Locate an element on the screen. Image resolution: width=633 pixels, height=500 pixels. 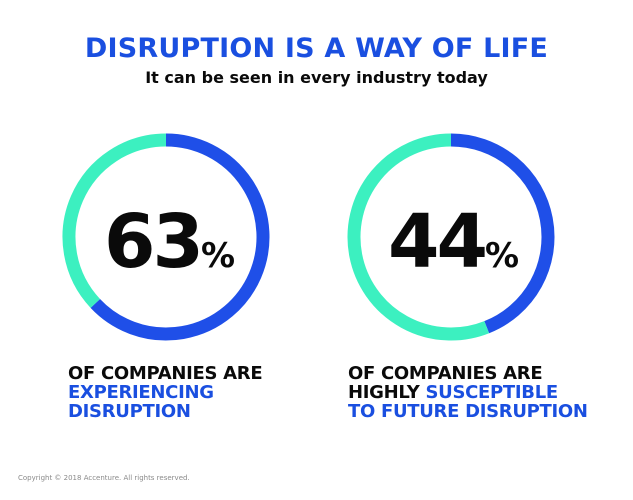
page-title: DISRUPTION IS A WAY OF LIFE is located at coordinates (316, 48).